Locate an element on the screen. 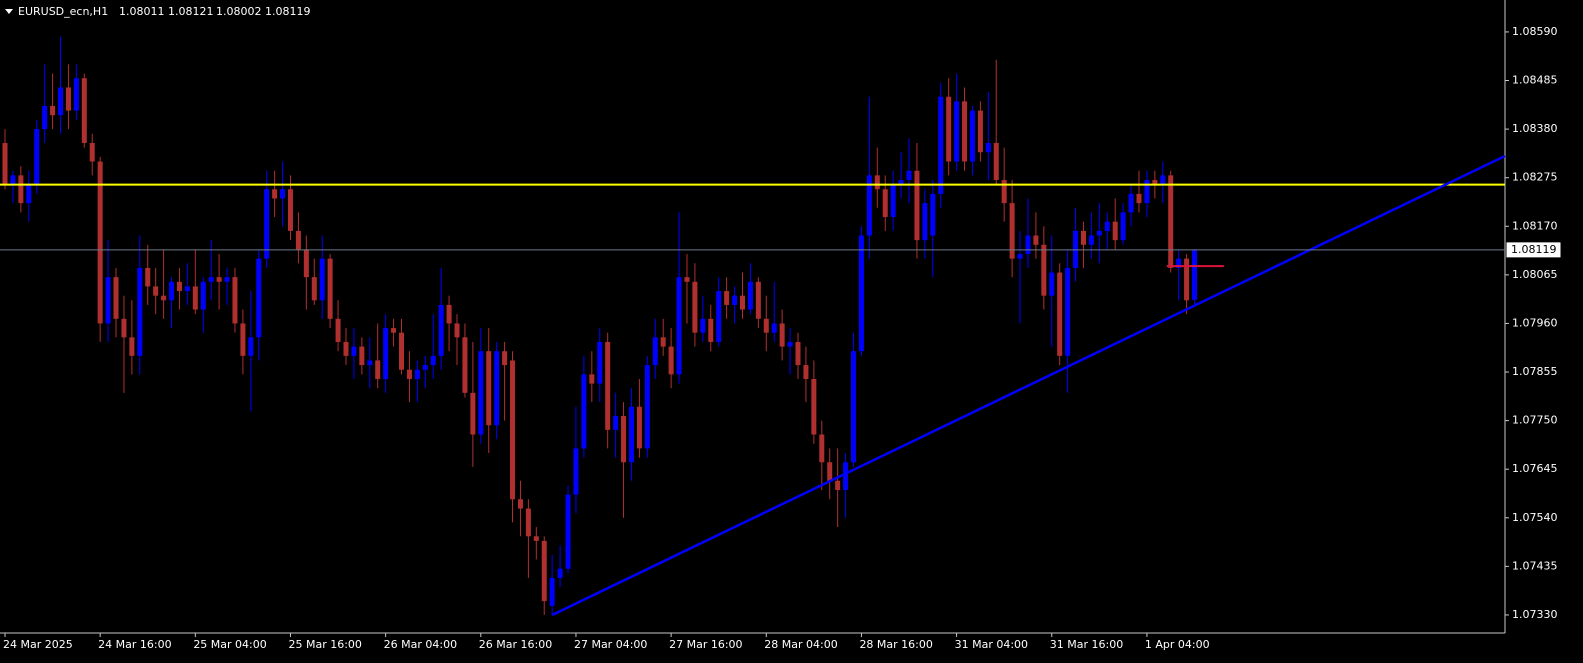 This screenshot has height=663, width=1583. x-tick-label: 26 Mar 16:00 is located at coordinates (515, 644).